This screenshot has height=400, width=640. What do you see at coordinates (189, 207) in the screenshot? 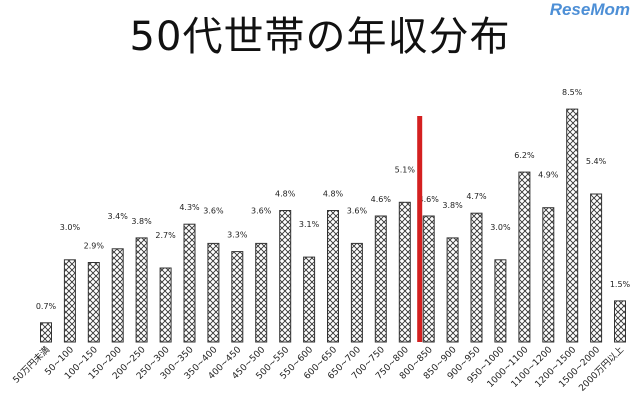
I see `value-label-6: 4.3%` at bounding box center [189, 207].